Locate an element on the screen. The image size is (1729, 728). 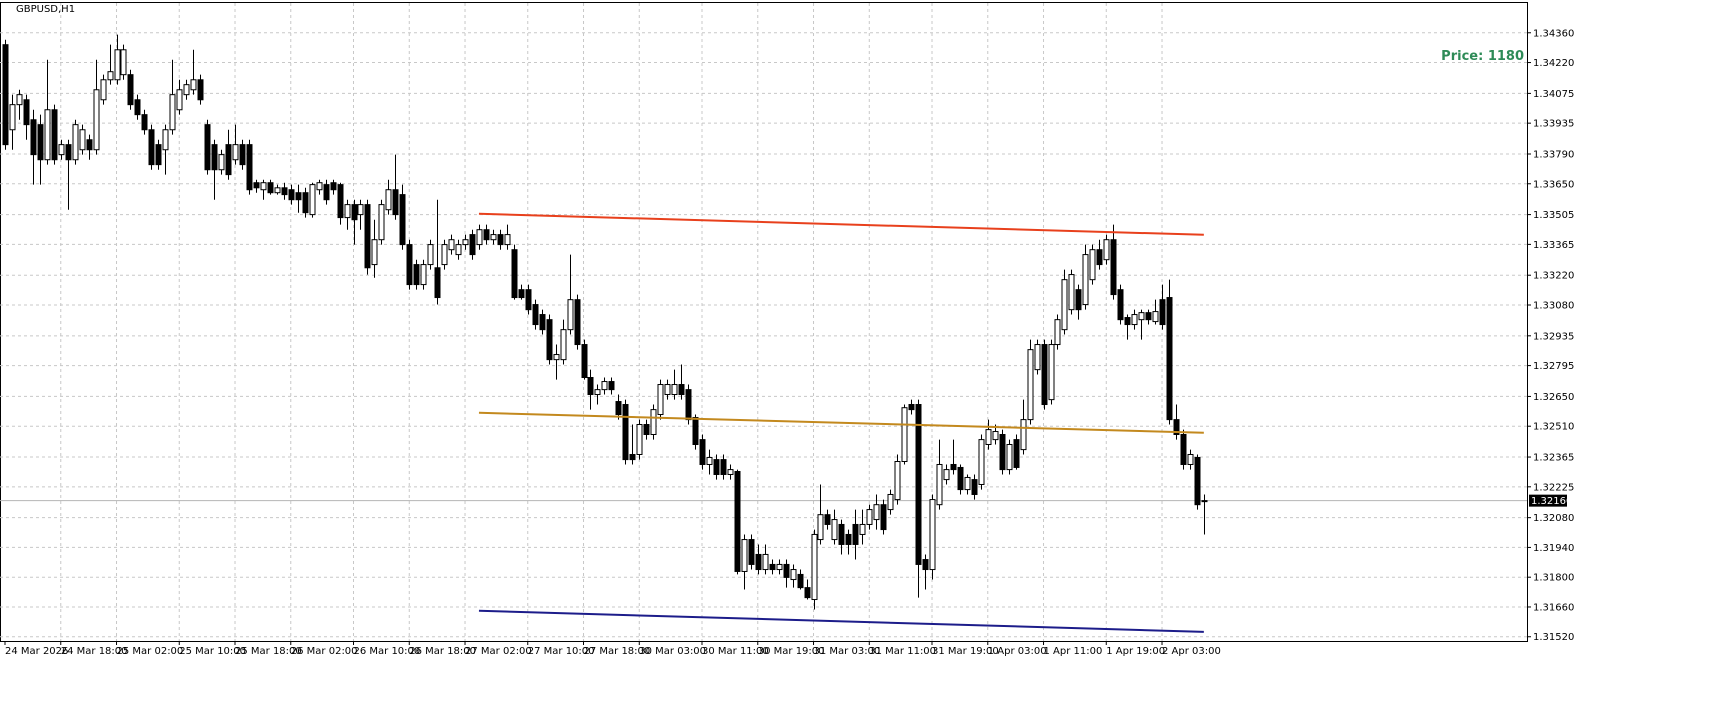
x-tick-label: 25 Mar 02:00 is located at coordinates (150, 651).